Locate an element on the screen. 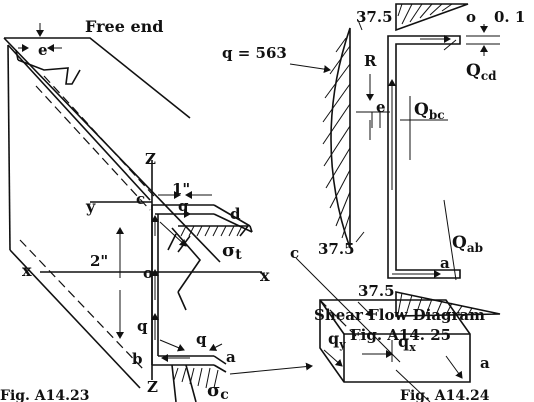 The width and height of the screenshot is (534, 402). b-label: b is located at coordinates (137, 359).